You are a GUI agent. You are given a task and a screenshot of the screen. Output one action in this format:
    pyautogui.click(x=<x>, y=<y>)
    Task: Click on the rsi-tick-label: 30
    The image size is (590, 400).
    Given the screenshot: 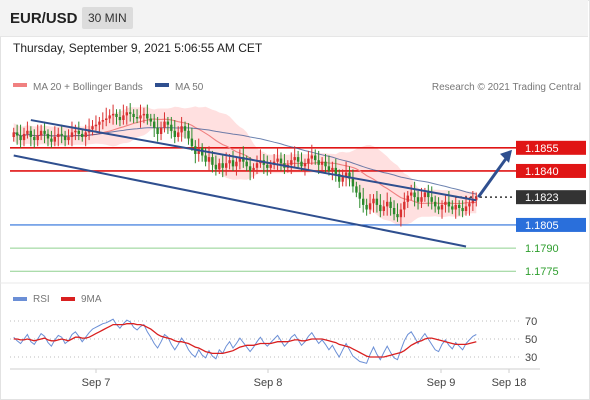 What is the action you would take?
    pyautogui.click(x=531, y=358)
    